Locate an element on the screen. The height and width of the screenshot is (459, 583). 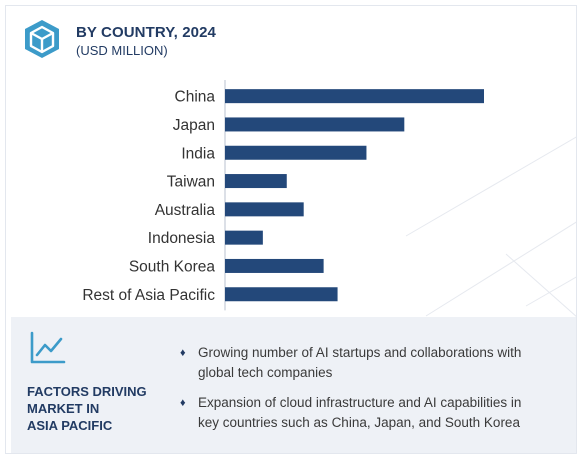
bar-australia is located at coordinates (264, 209).